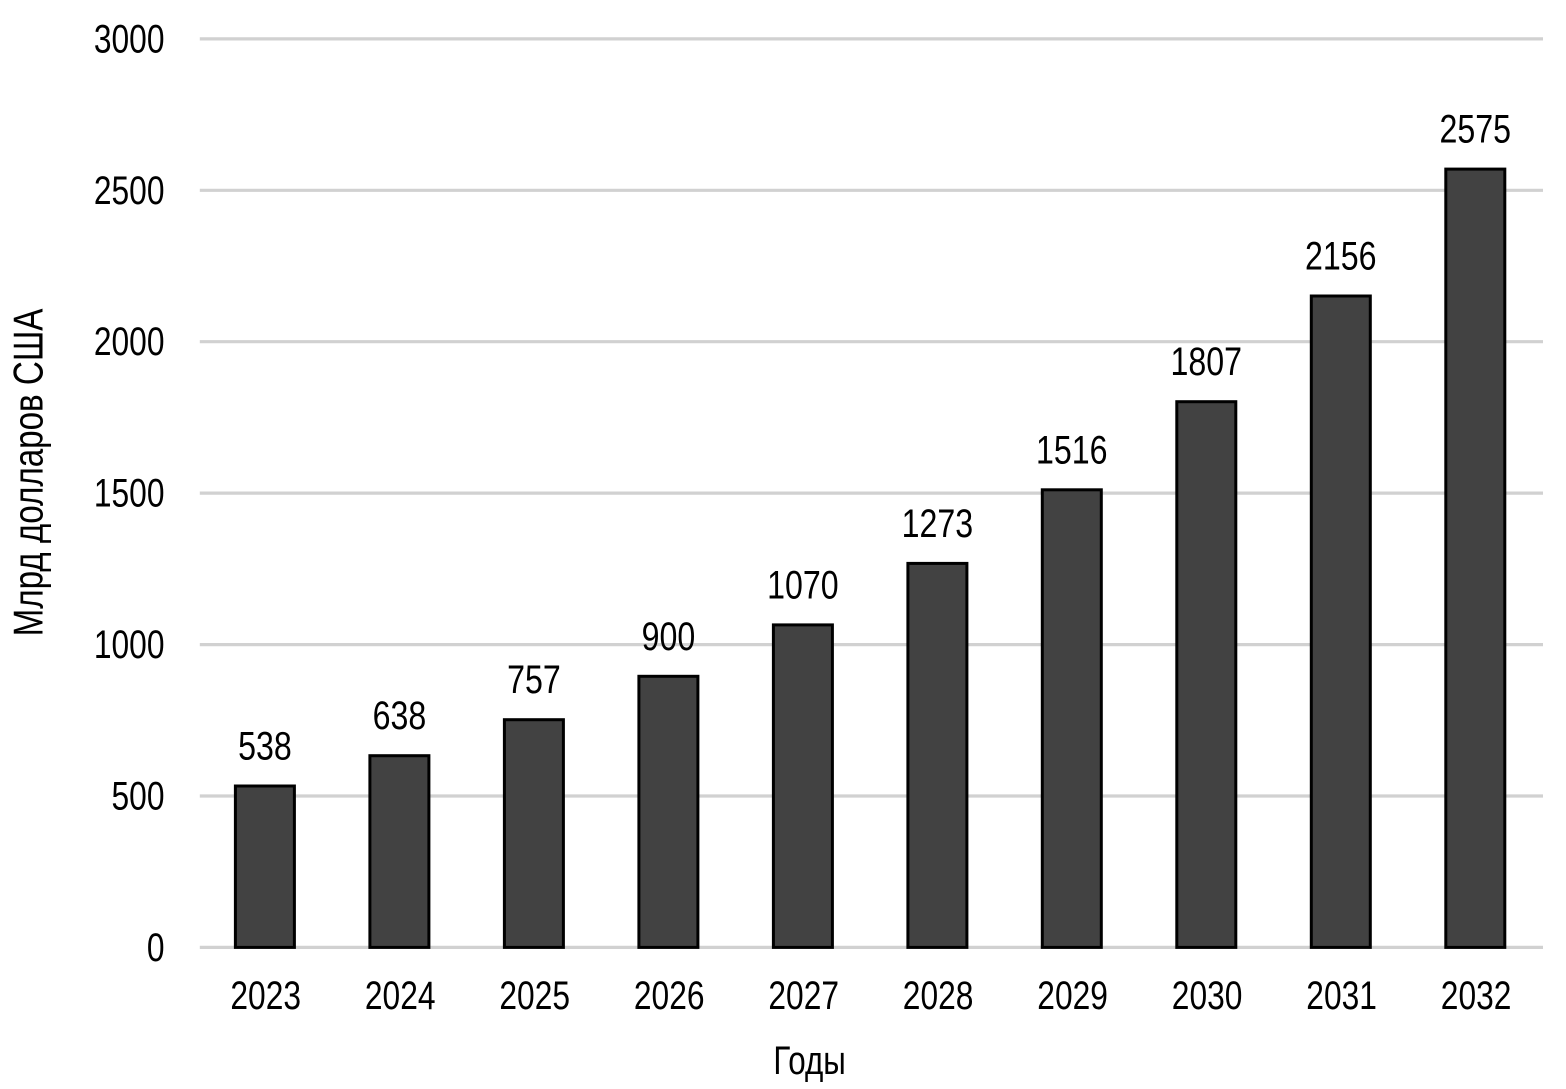 The height and width of the screenshot is (1089, 1566). Describe the element at coordinates (129, 643) in the screenshot. I see `svg-text: 1000` at that location.